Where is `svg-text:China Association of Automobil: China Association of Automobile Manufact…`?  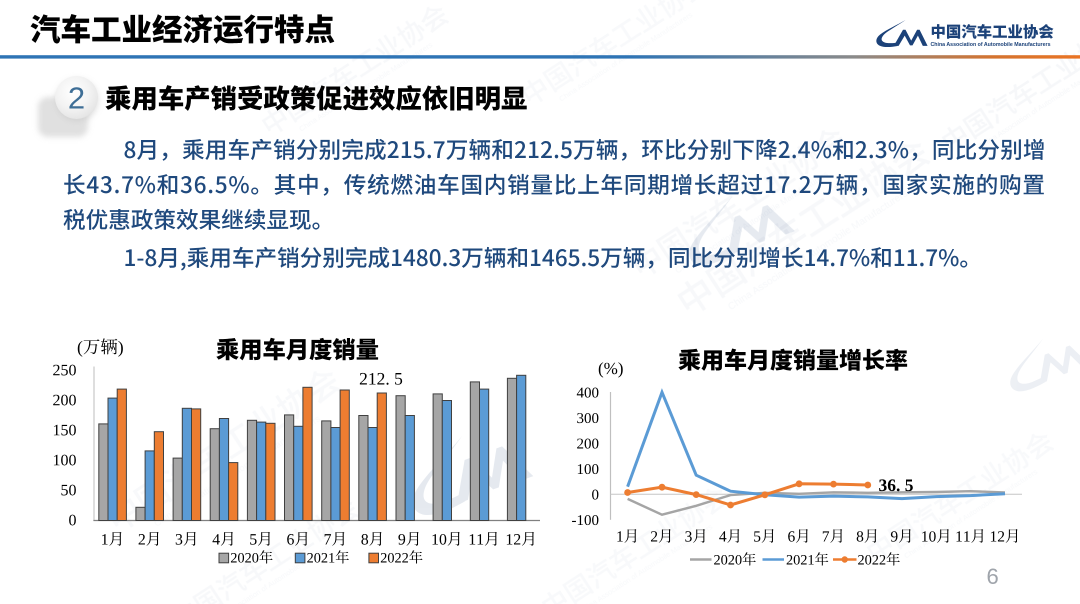 svg-text:China Association of Automobil: China Association of Automobile Manufact… is located at coordinates (991, 45).